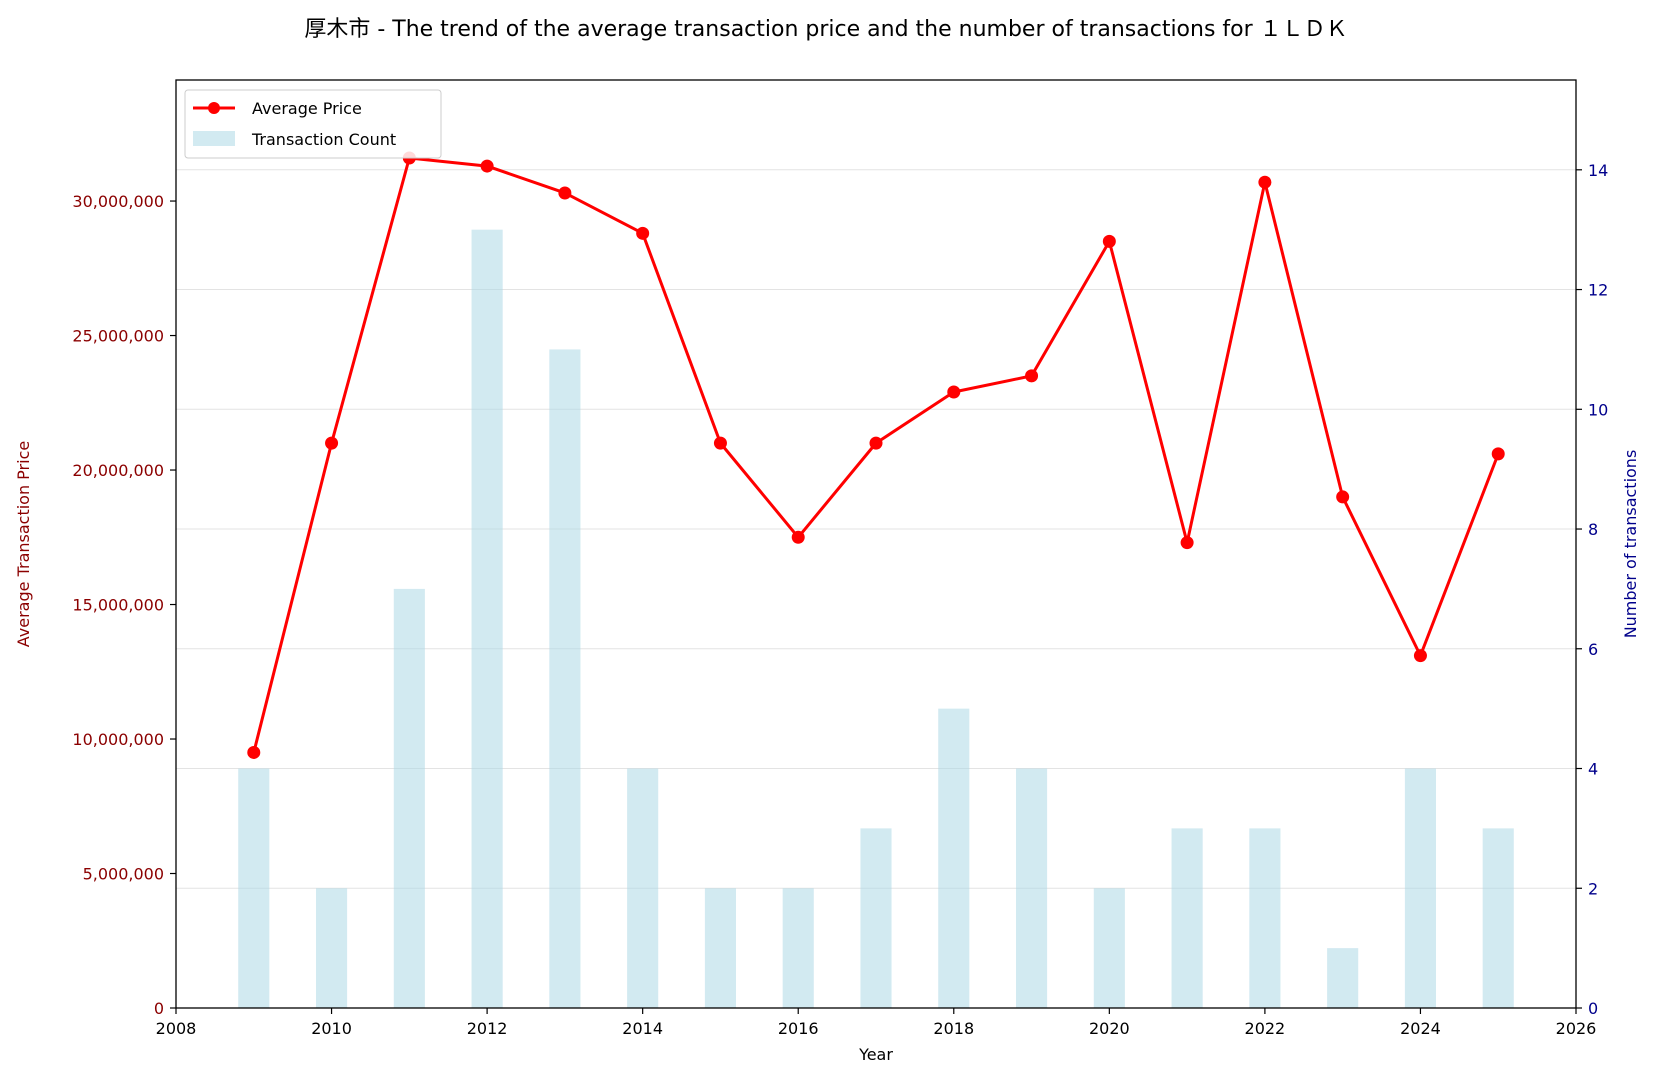 The width and height of the screenshot is (1653, 1082). I want to click on bar-2012, so click(487, 618).